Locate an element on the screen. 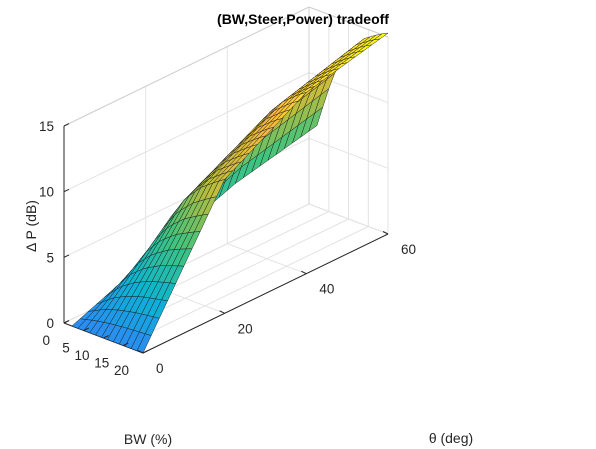  theta-tick-label: 20 is located at coordinates (245, 328).